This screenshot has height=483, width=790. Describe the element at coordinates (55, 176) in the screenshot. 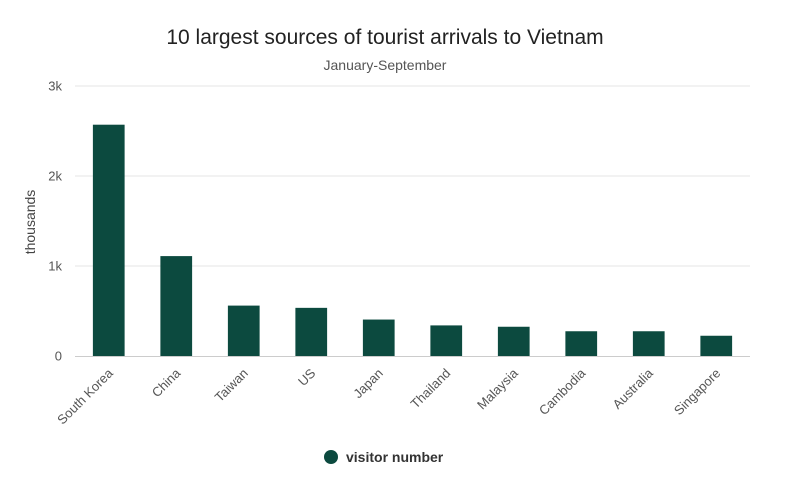

I see `y-tick-label: 2k` at that location.